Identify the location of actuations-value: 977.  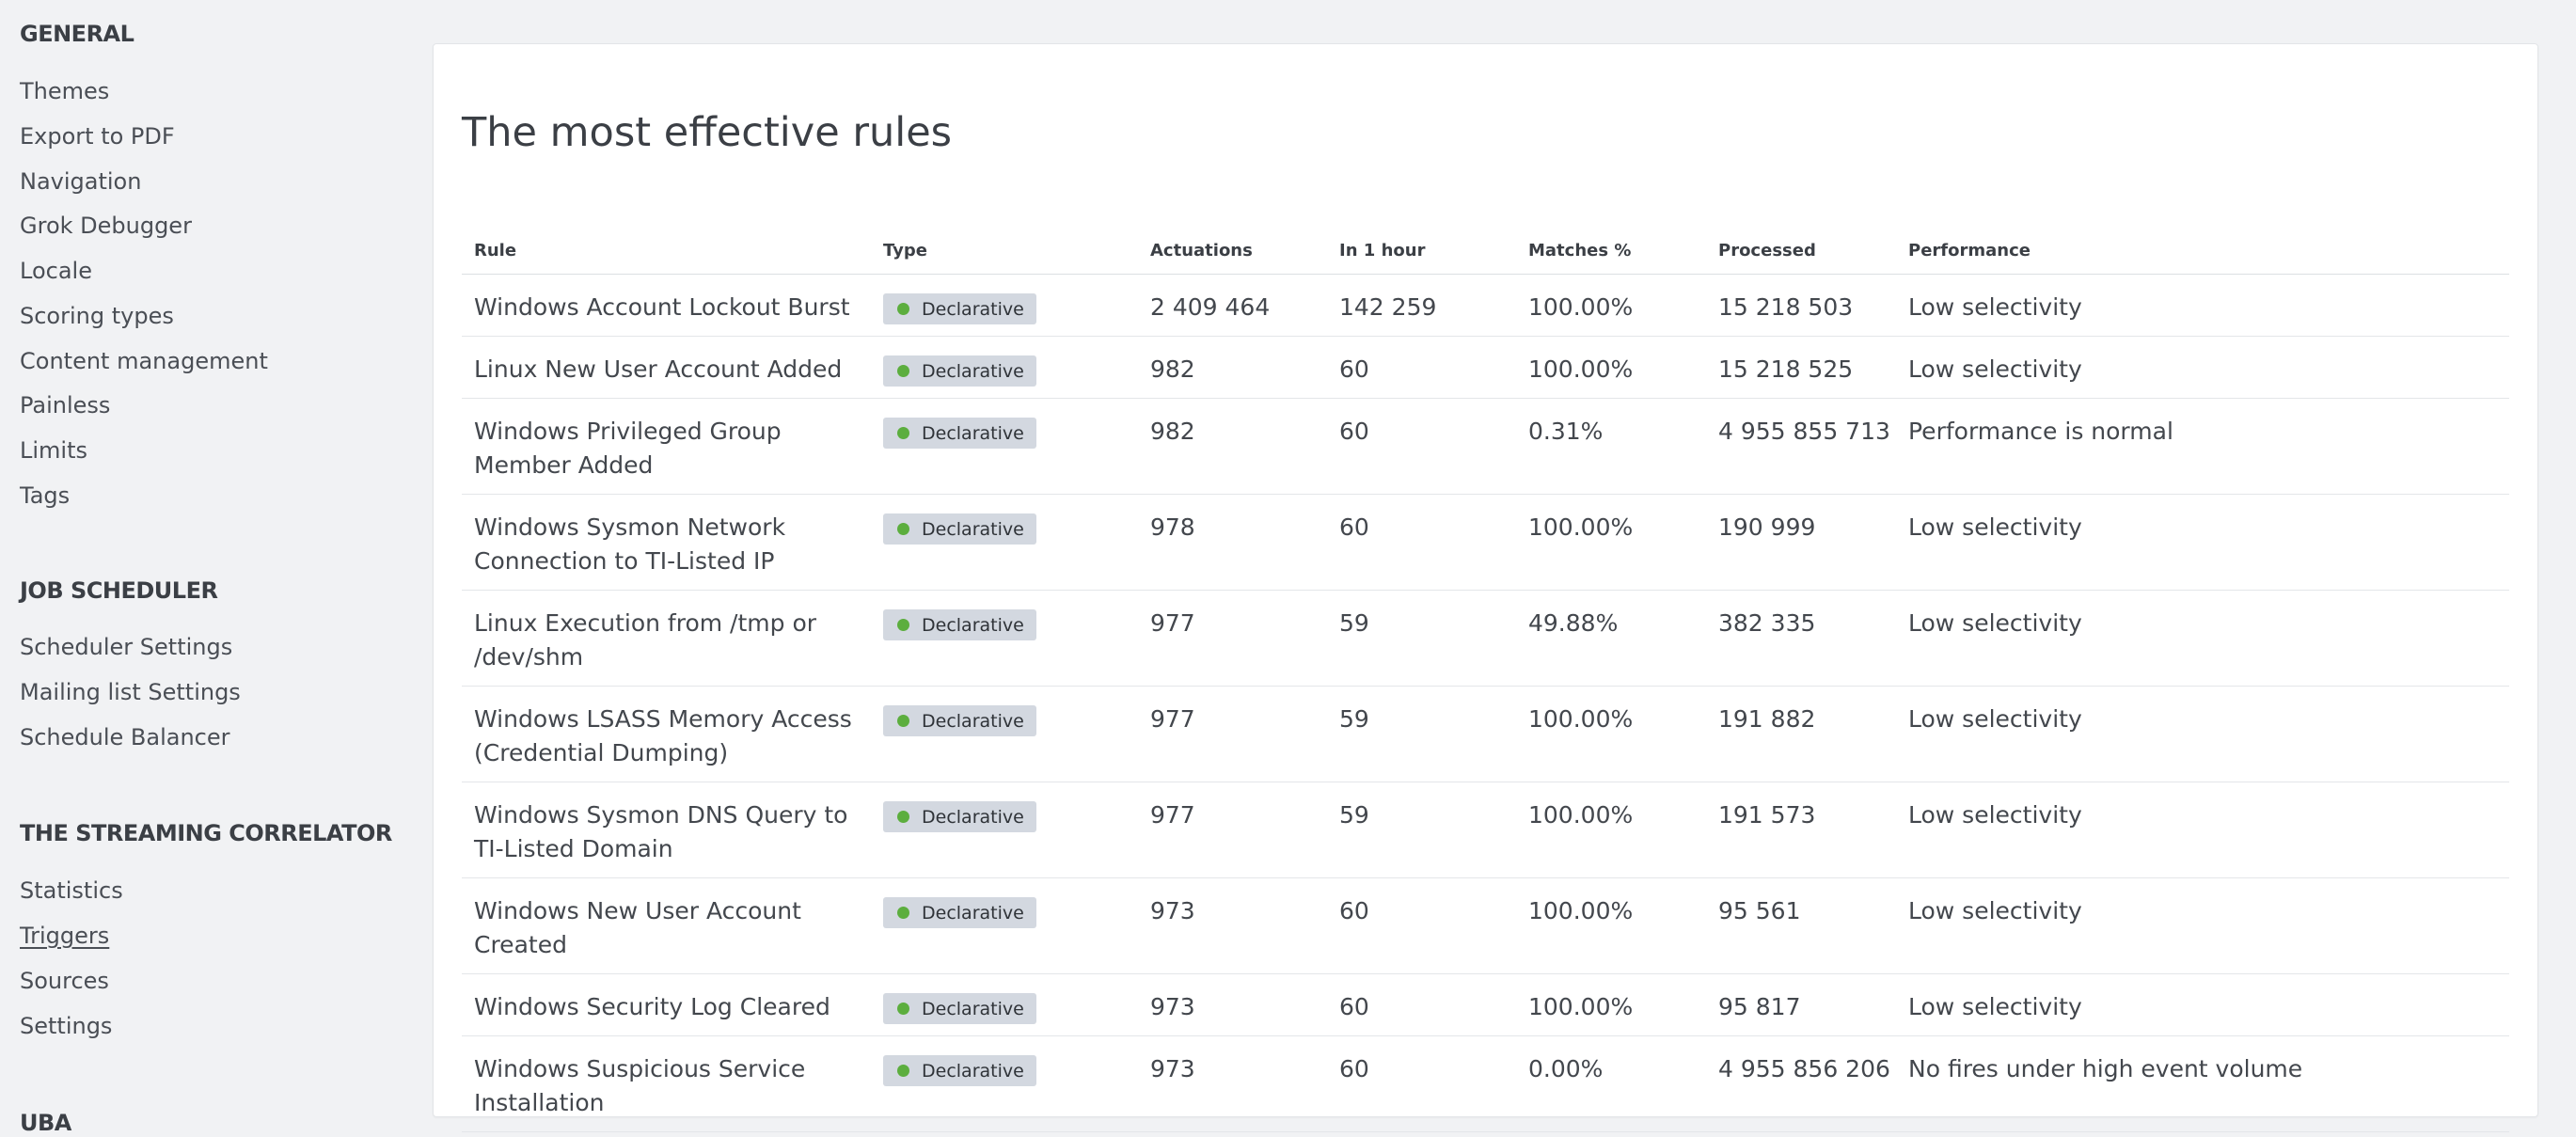
(1232, 830).